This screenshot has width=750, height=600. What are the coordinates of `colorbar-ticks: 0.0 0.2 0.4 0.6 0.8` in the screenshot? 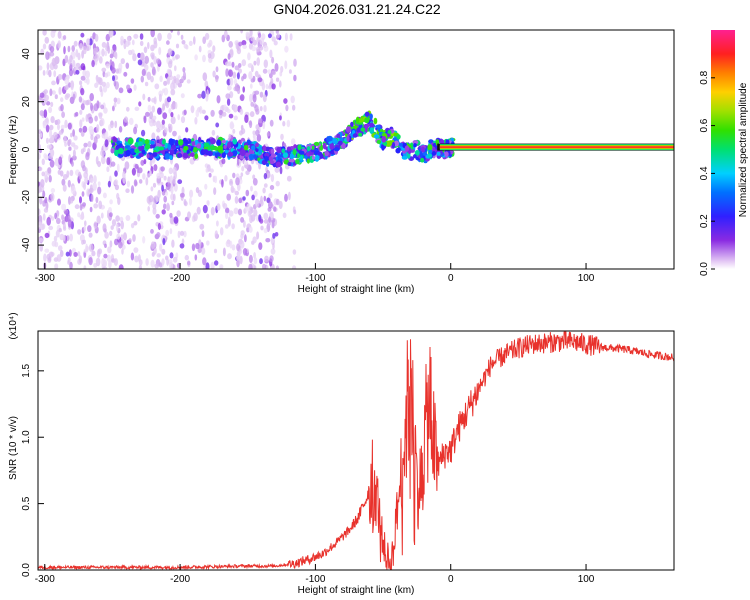 It's located at (707, 173).